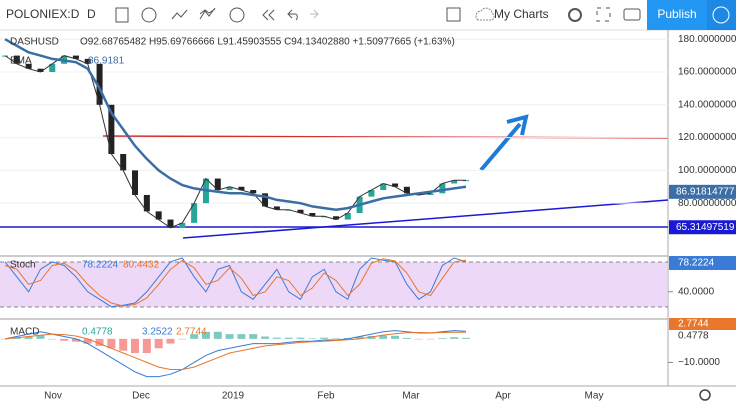  Describe the element at coordinates (233, 396) in the screenshot. I see `x-tick-label: 2019` at that location.